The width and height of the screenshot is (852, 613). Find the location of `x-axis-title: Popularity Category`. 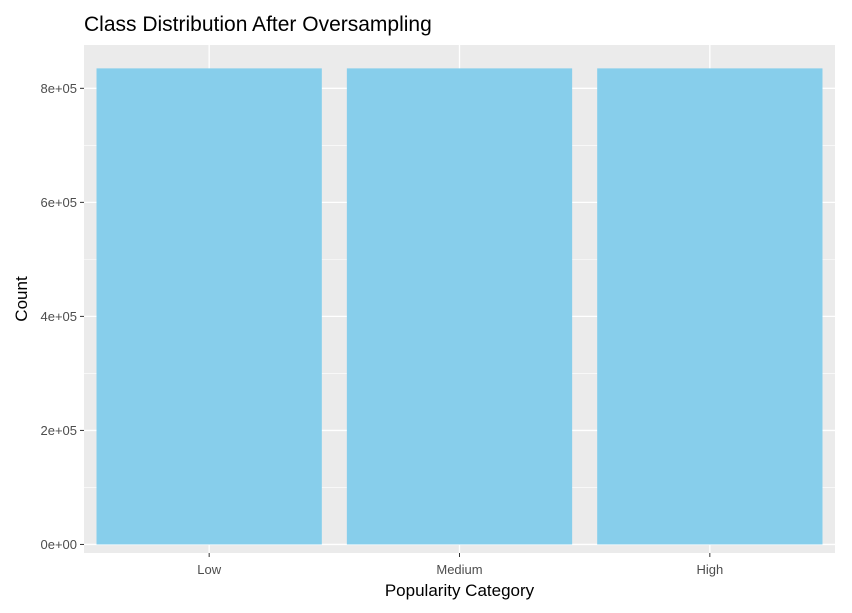

x-axis-title: Popularity Category is located at coordinates (460, 590).